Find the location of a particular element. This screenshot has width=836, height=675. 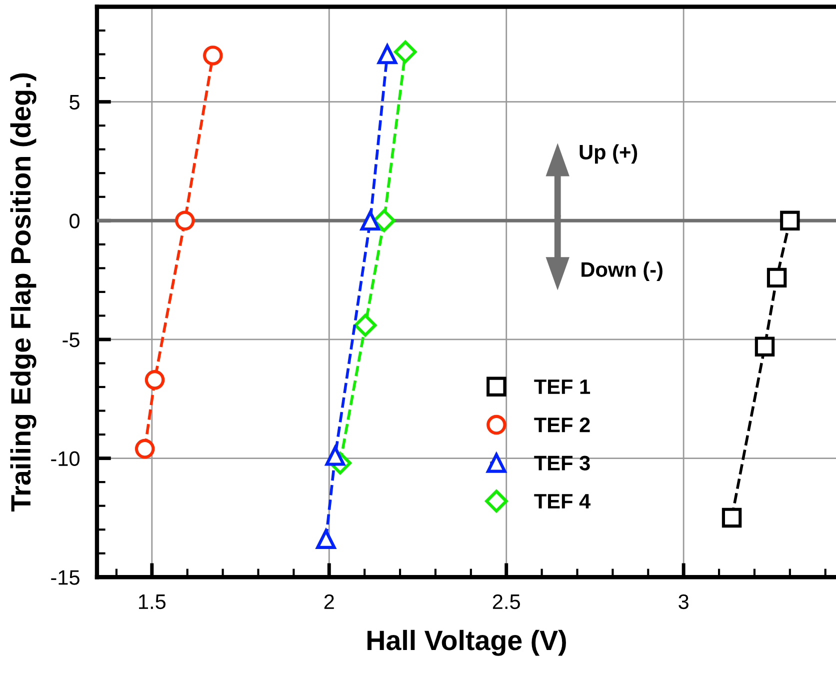

x-tick-label: 1.5 is located at coordinates (152, 602).